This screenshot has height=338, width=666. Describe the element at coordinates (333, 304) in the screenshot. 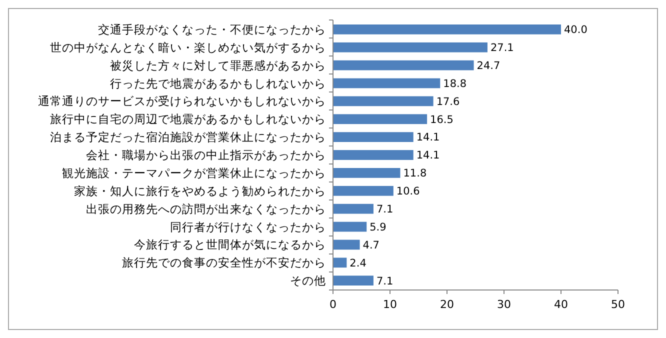

I see `x-tick-label: 0` at that location.